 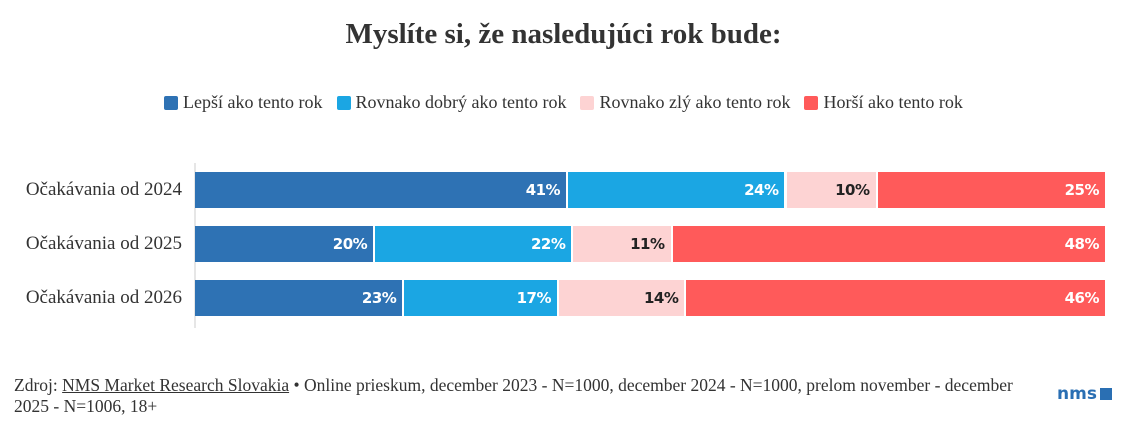 I want to click on bar-segment: 11%, so click(x=623, y=244).